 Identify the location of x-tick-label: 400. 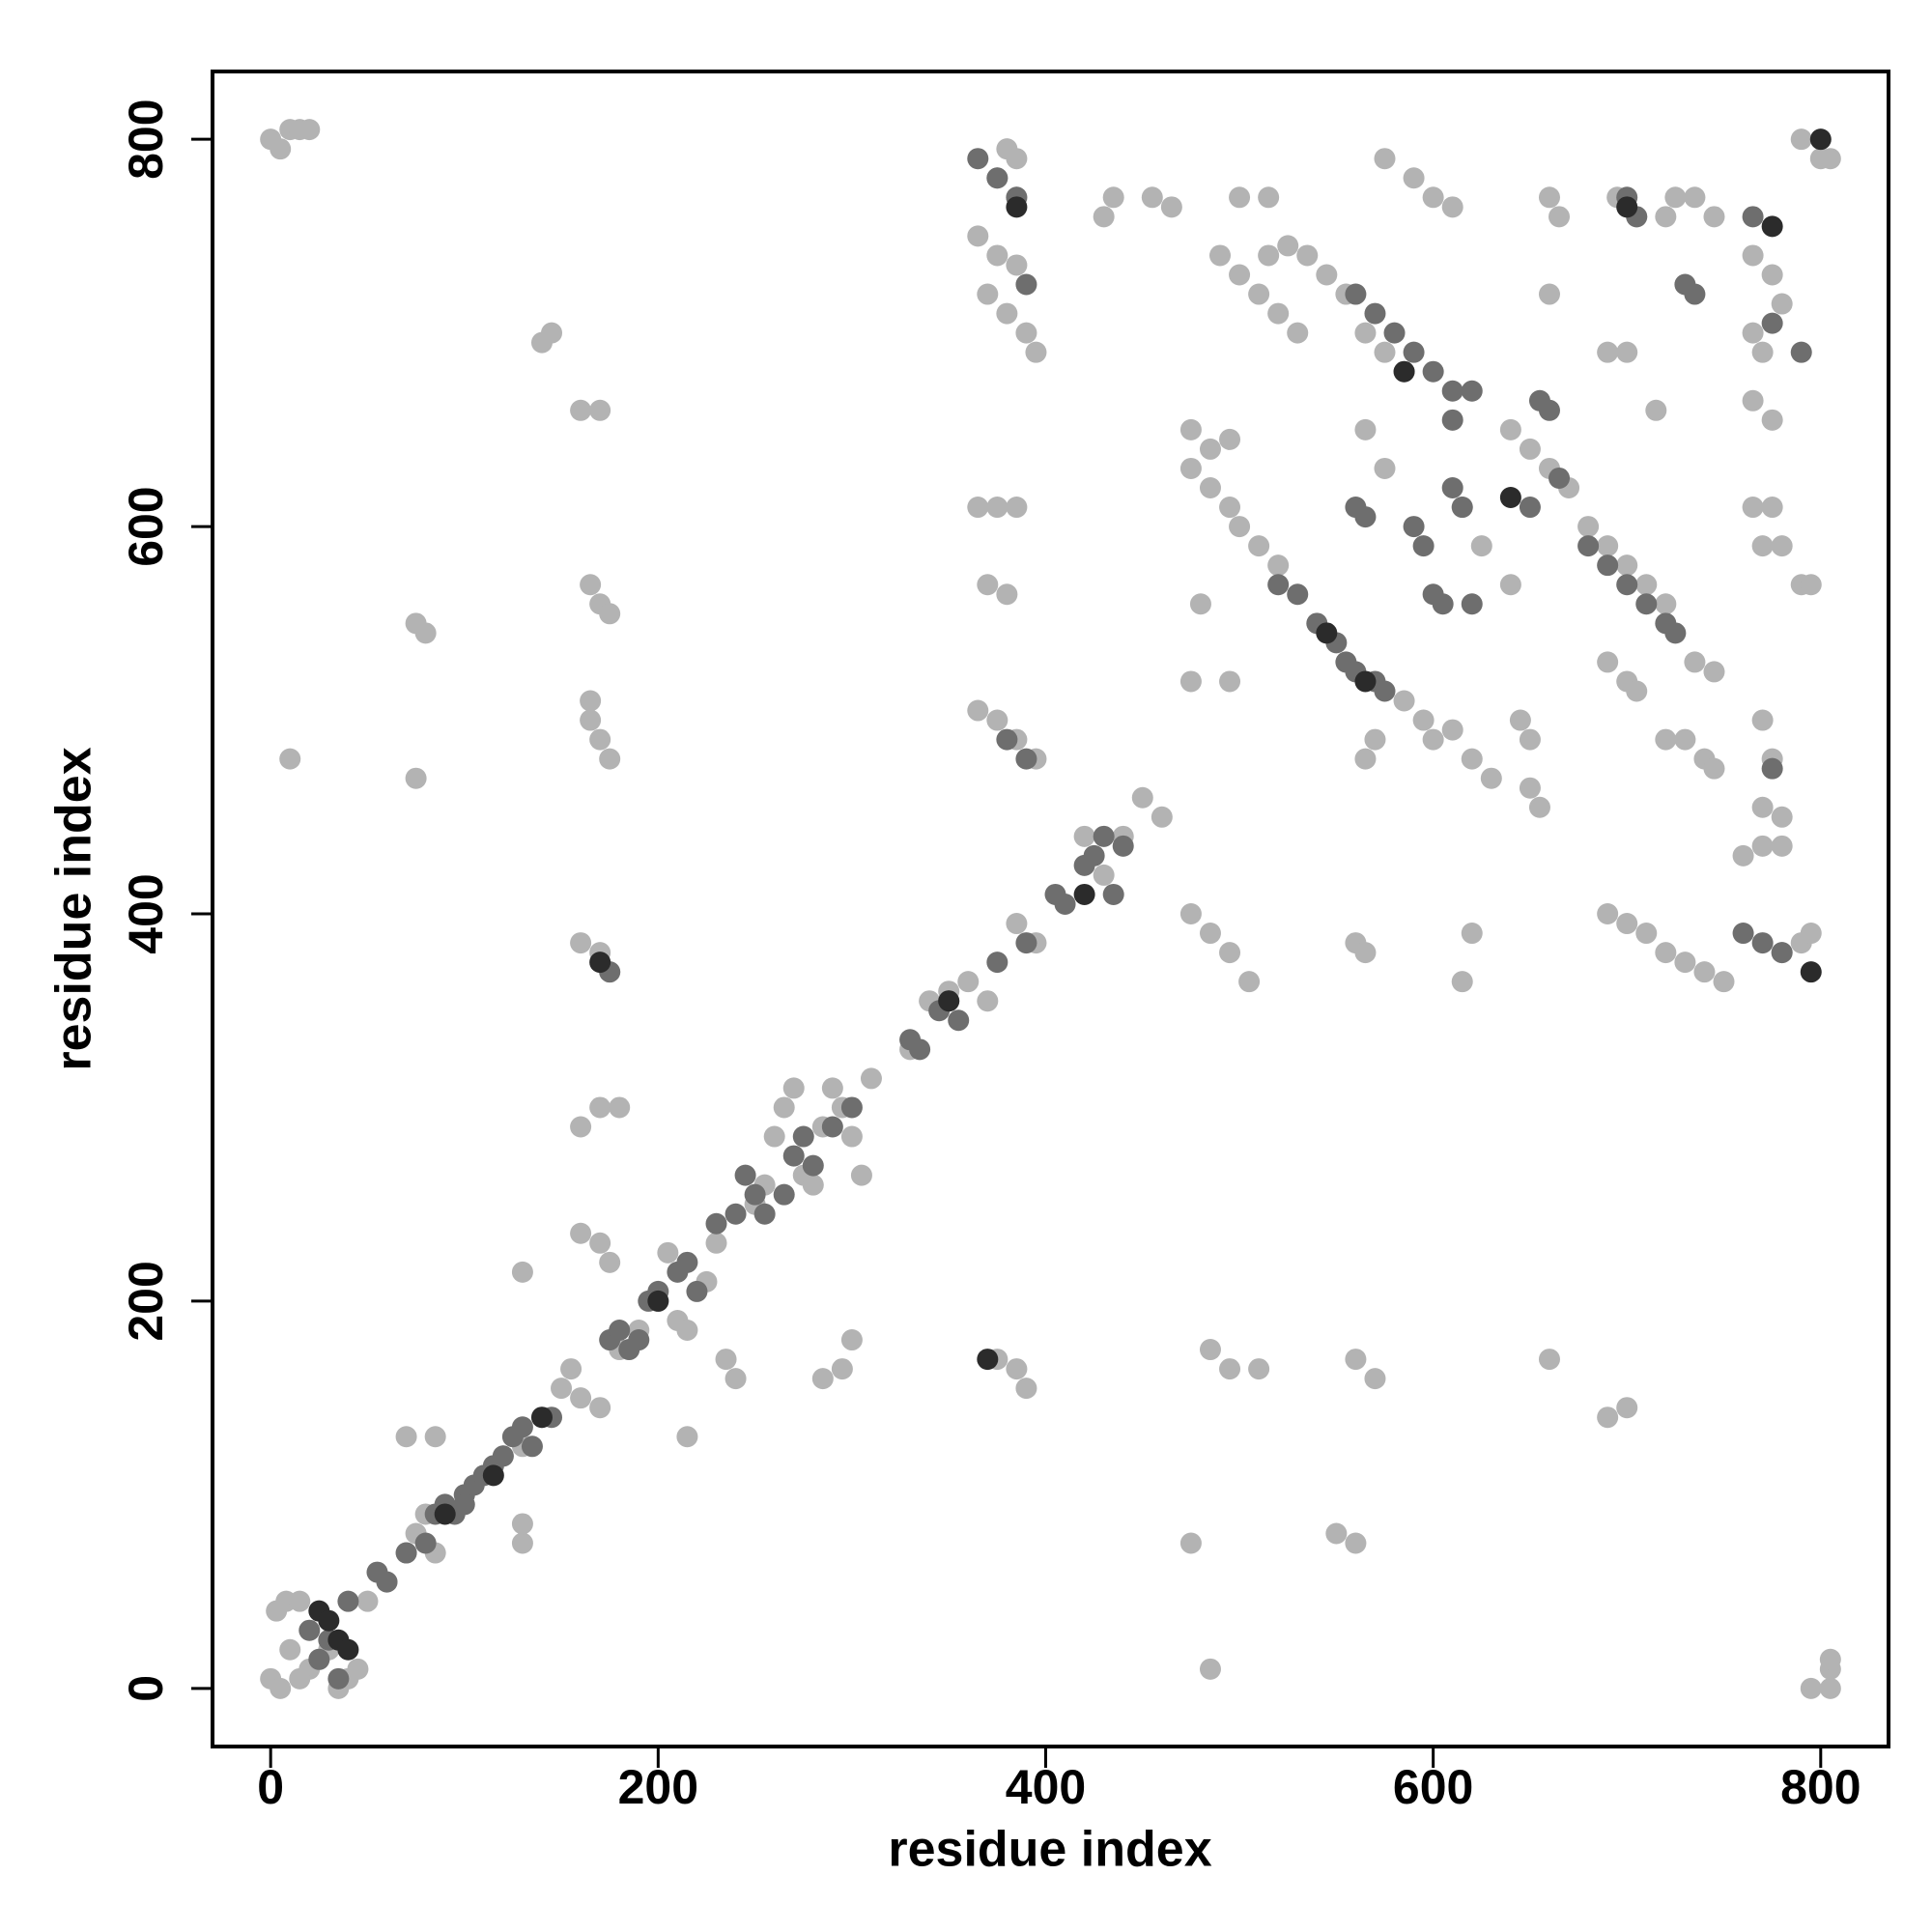
(1046, 1787).